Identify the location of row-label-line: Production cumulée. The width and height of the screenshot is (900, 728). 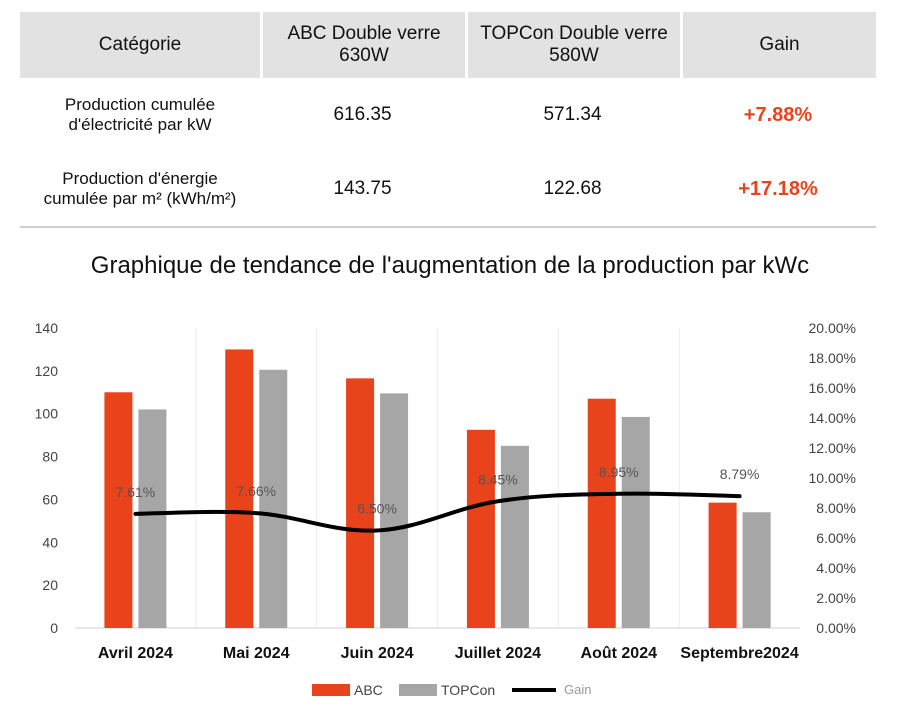
(140, 104).